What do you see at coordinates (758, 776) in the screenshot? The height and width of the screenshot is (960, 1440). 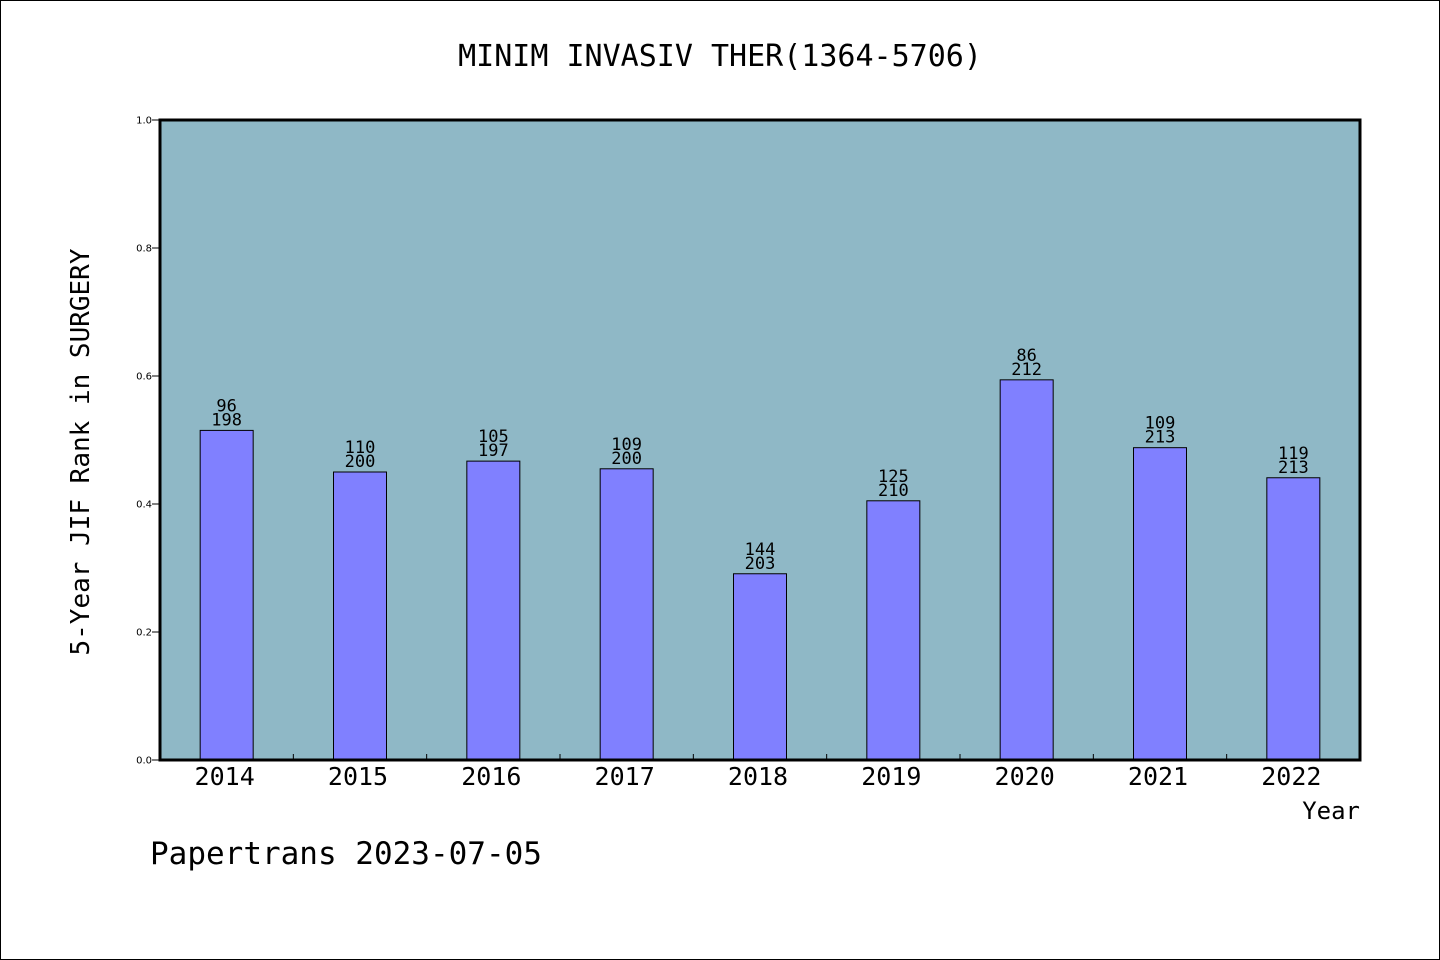 I see `x-tick-label: 2018` at bounding box center [758, 776].